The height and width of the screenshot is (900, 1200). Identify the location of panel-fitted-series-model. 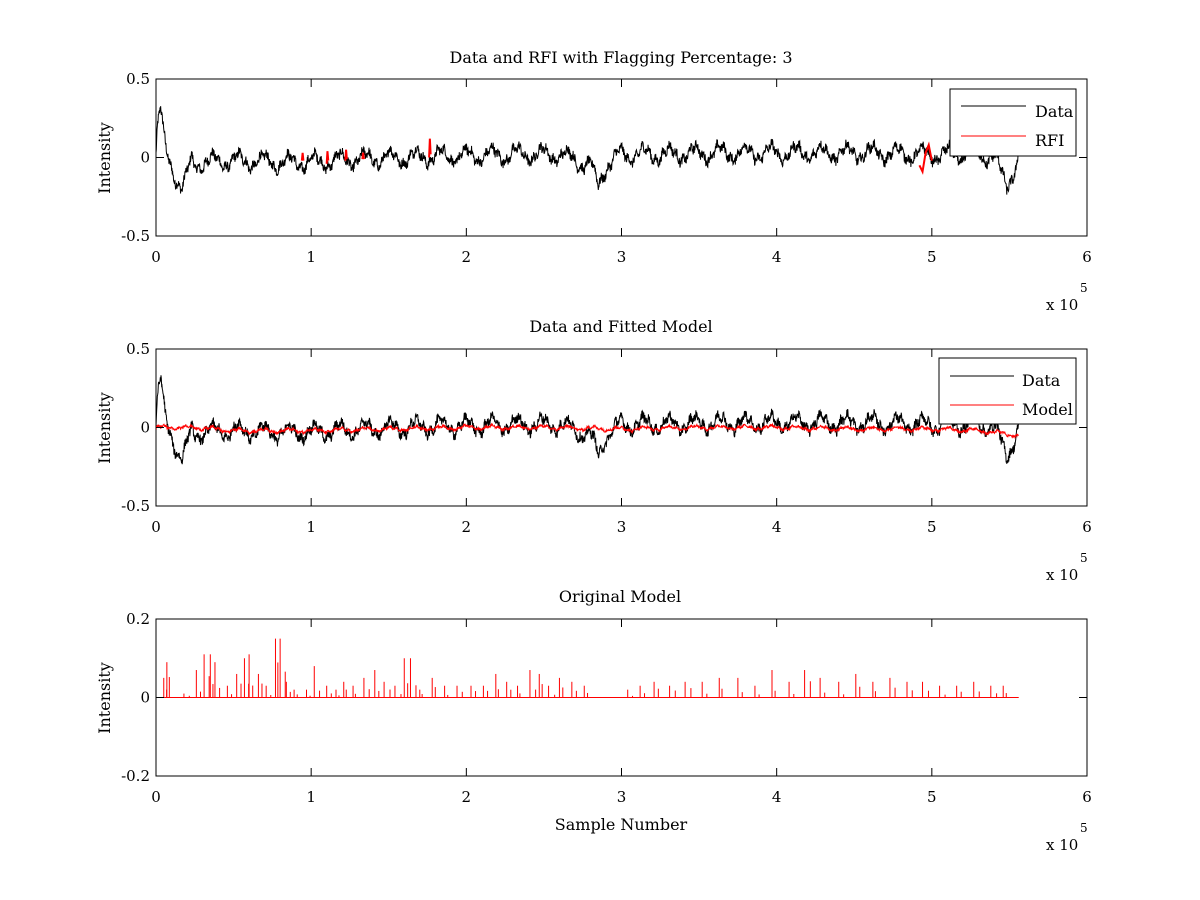
(587, 431).